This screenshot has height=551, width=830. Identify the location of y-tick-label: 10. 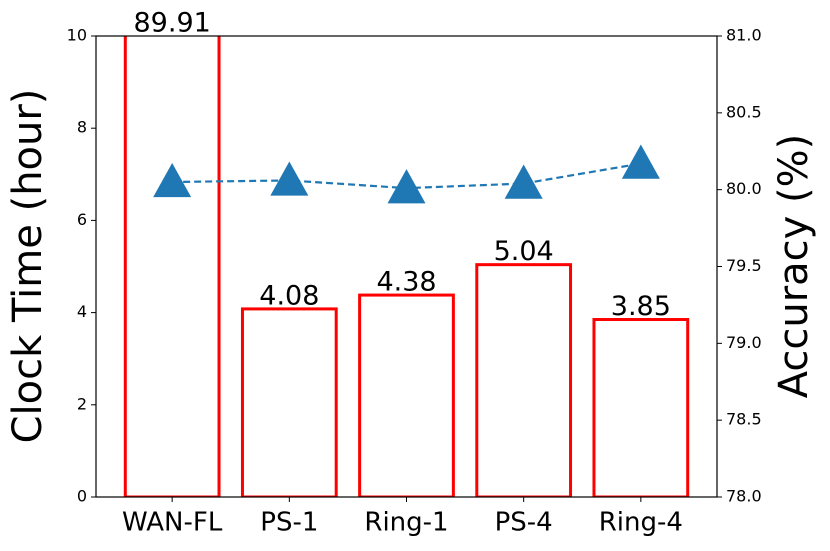
(77, 35).